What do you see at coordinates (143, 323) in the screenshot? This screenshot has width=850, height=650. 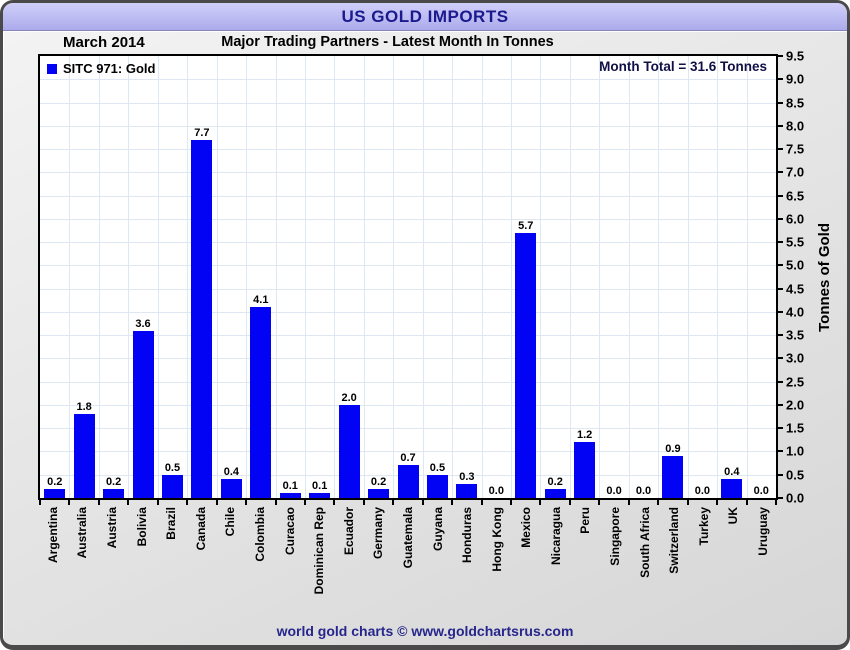 I see `bar-value-label: 3.6` at bounding box center [143, 323].